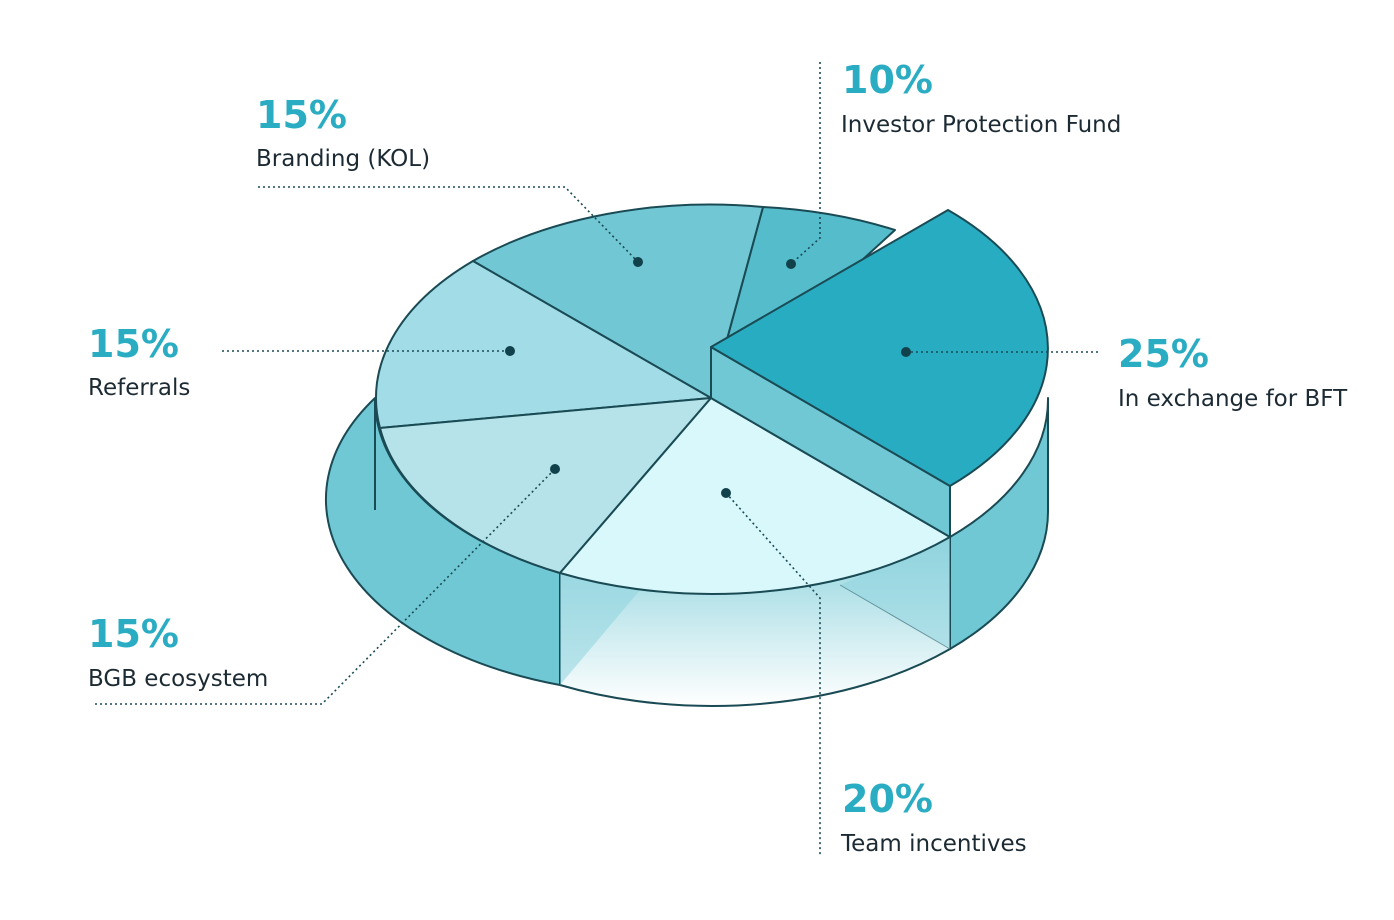  What do you see at coordinates (543, 344) in the screenshot?
I see `slice-referrals` at bounding box center [543, 344].